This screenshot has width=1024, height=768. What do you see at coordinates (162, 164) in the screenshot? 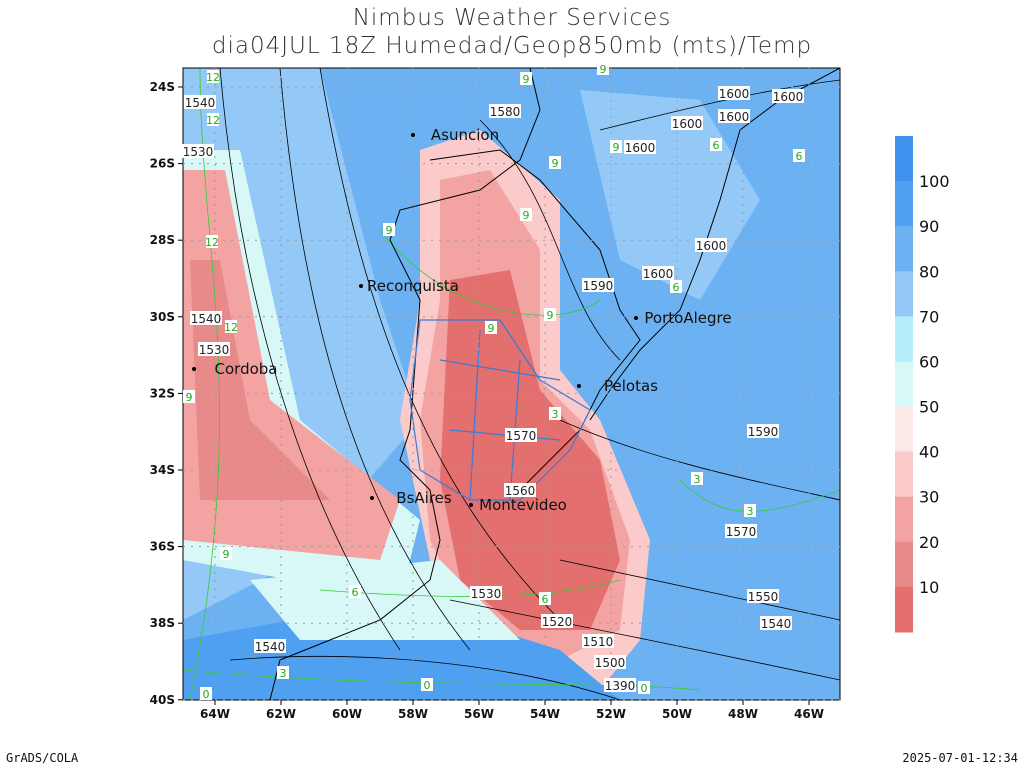
I see `lat-label: 26S` at bounding box center [162, 164].